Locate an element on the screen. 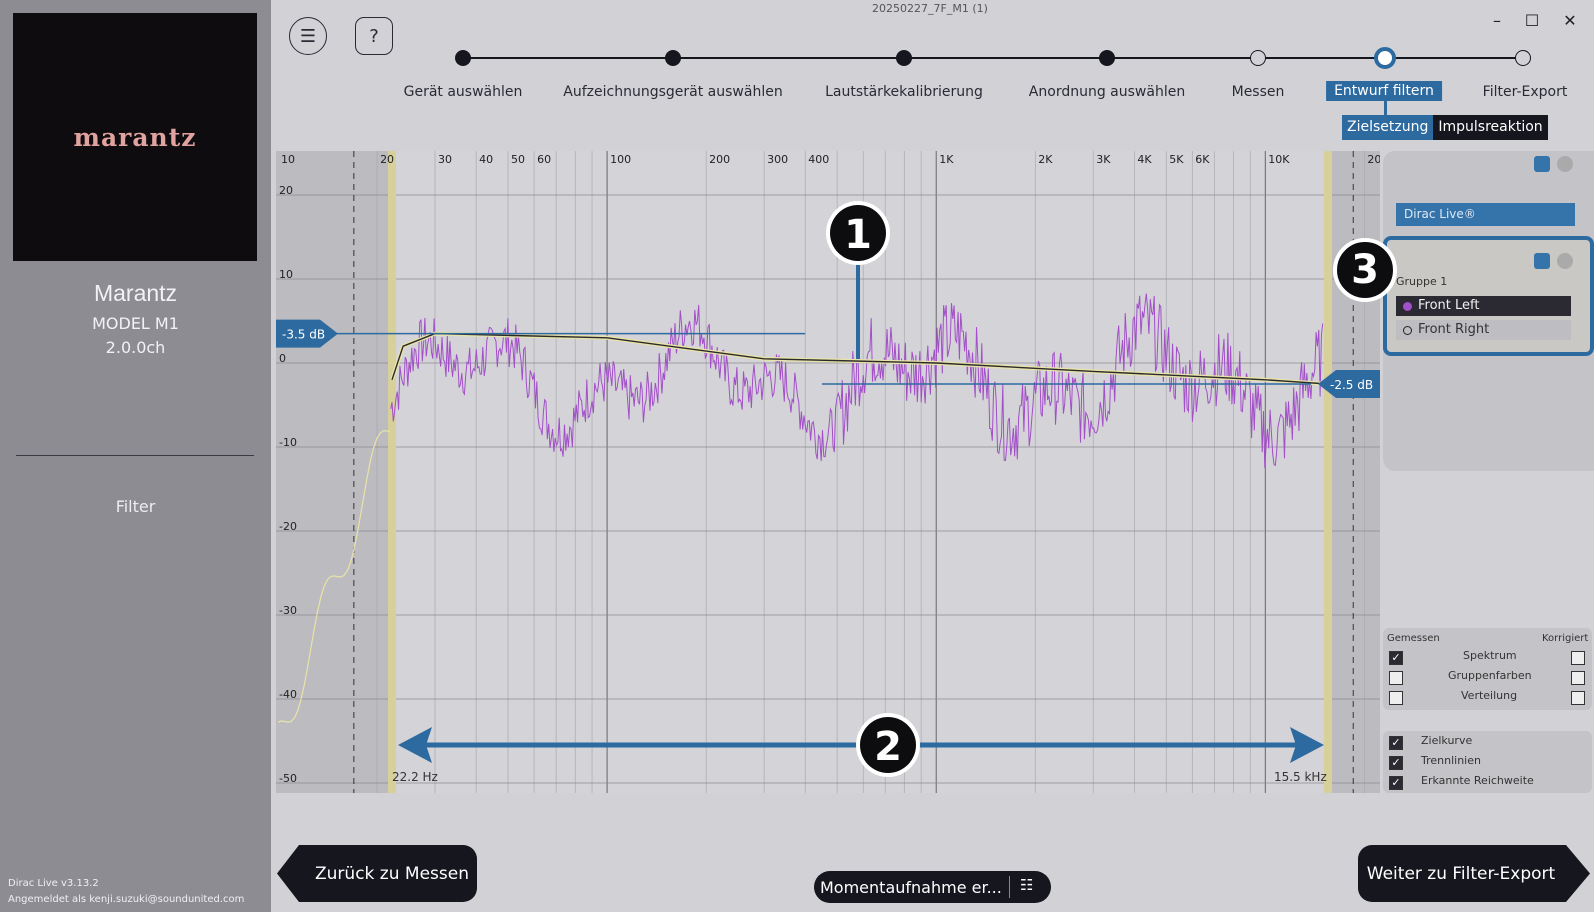  next-to-filter-export-button: Weiter zu Filter-Export is located at coordinates (1474, 873).